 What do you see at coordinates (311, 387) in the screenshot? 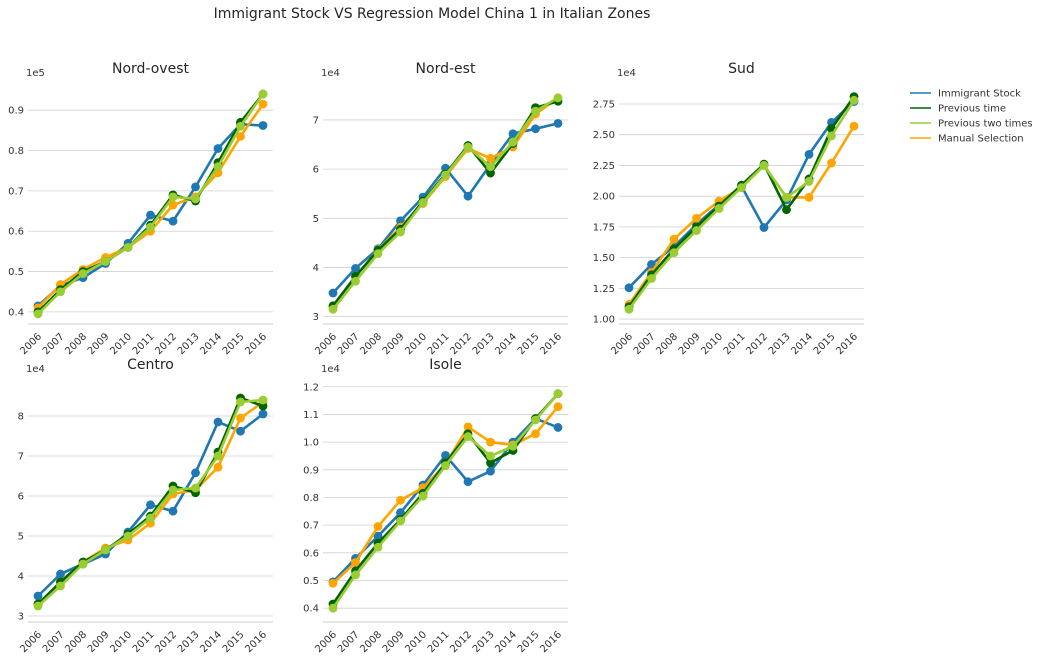
I see `y-tick-label: 1.2` at bounding box center [311, 387].